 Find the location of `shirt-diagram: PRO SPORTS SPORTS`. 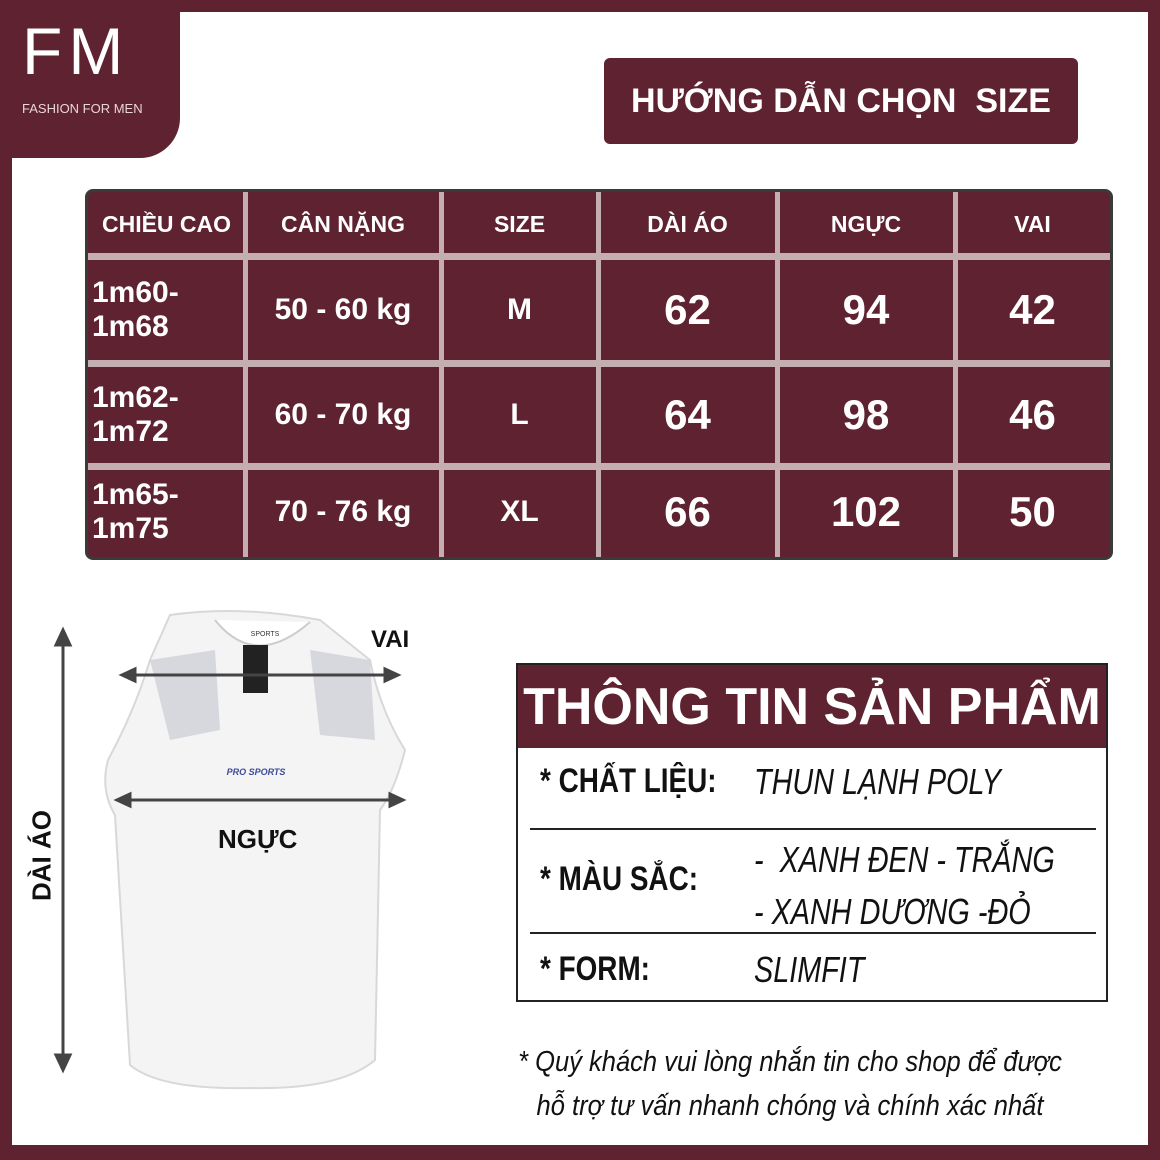

shirt-diagram: PRO SPORTS SPORTS is located at coordinates (230, 850).